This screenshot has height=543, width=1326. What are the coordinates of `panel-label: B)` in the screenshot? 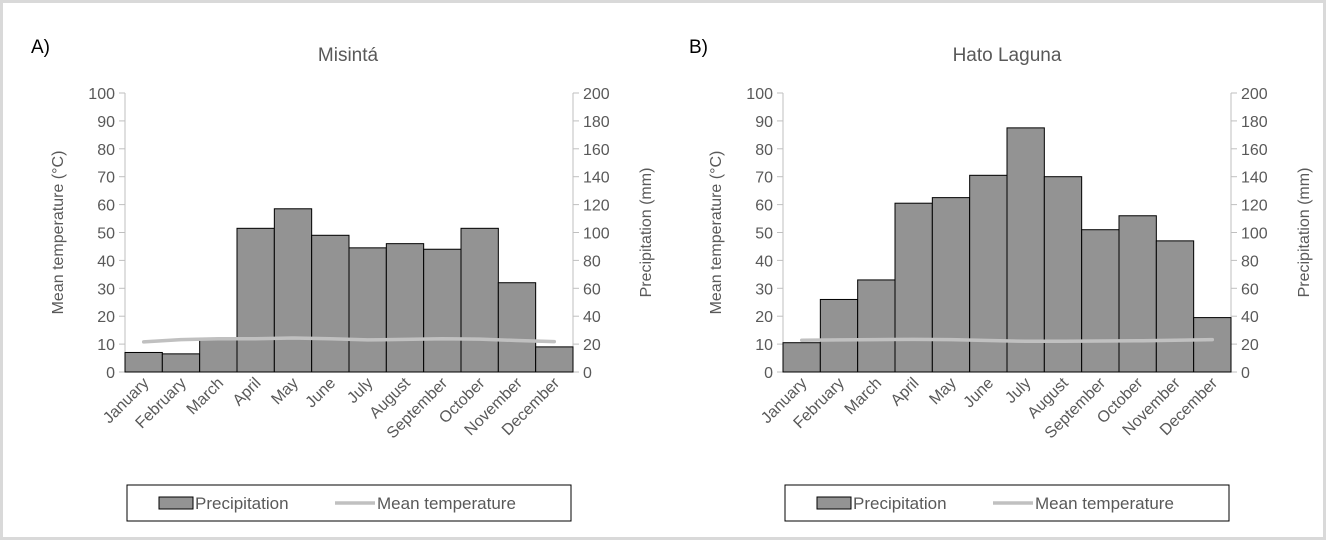 It's located at (698, 47).